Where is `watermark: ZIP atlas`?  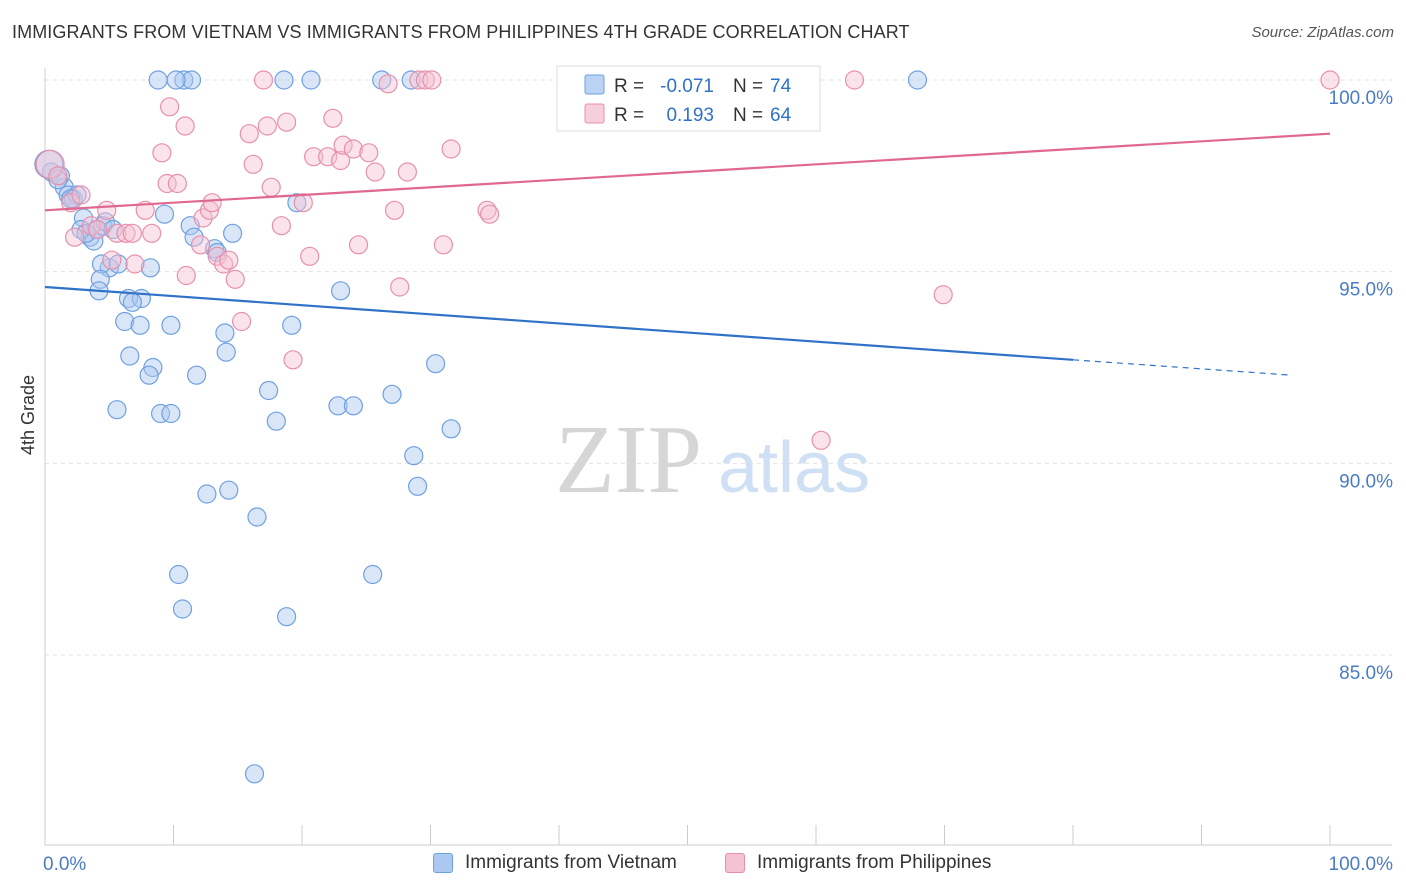
watermark: ZIP atlas is located at coordinates (712, 460).